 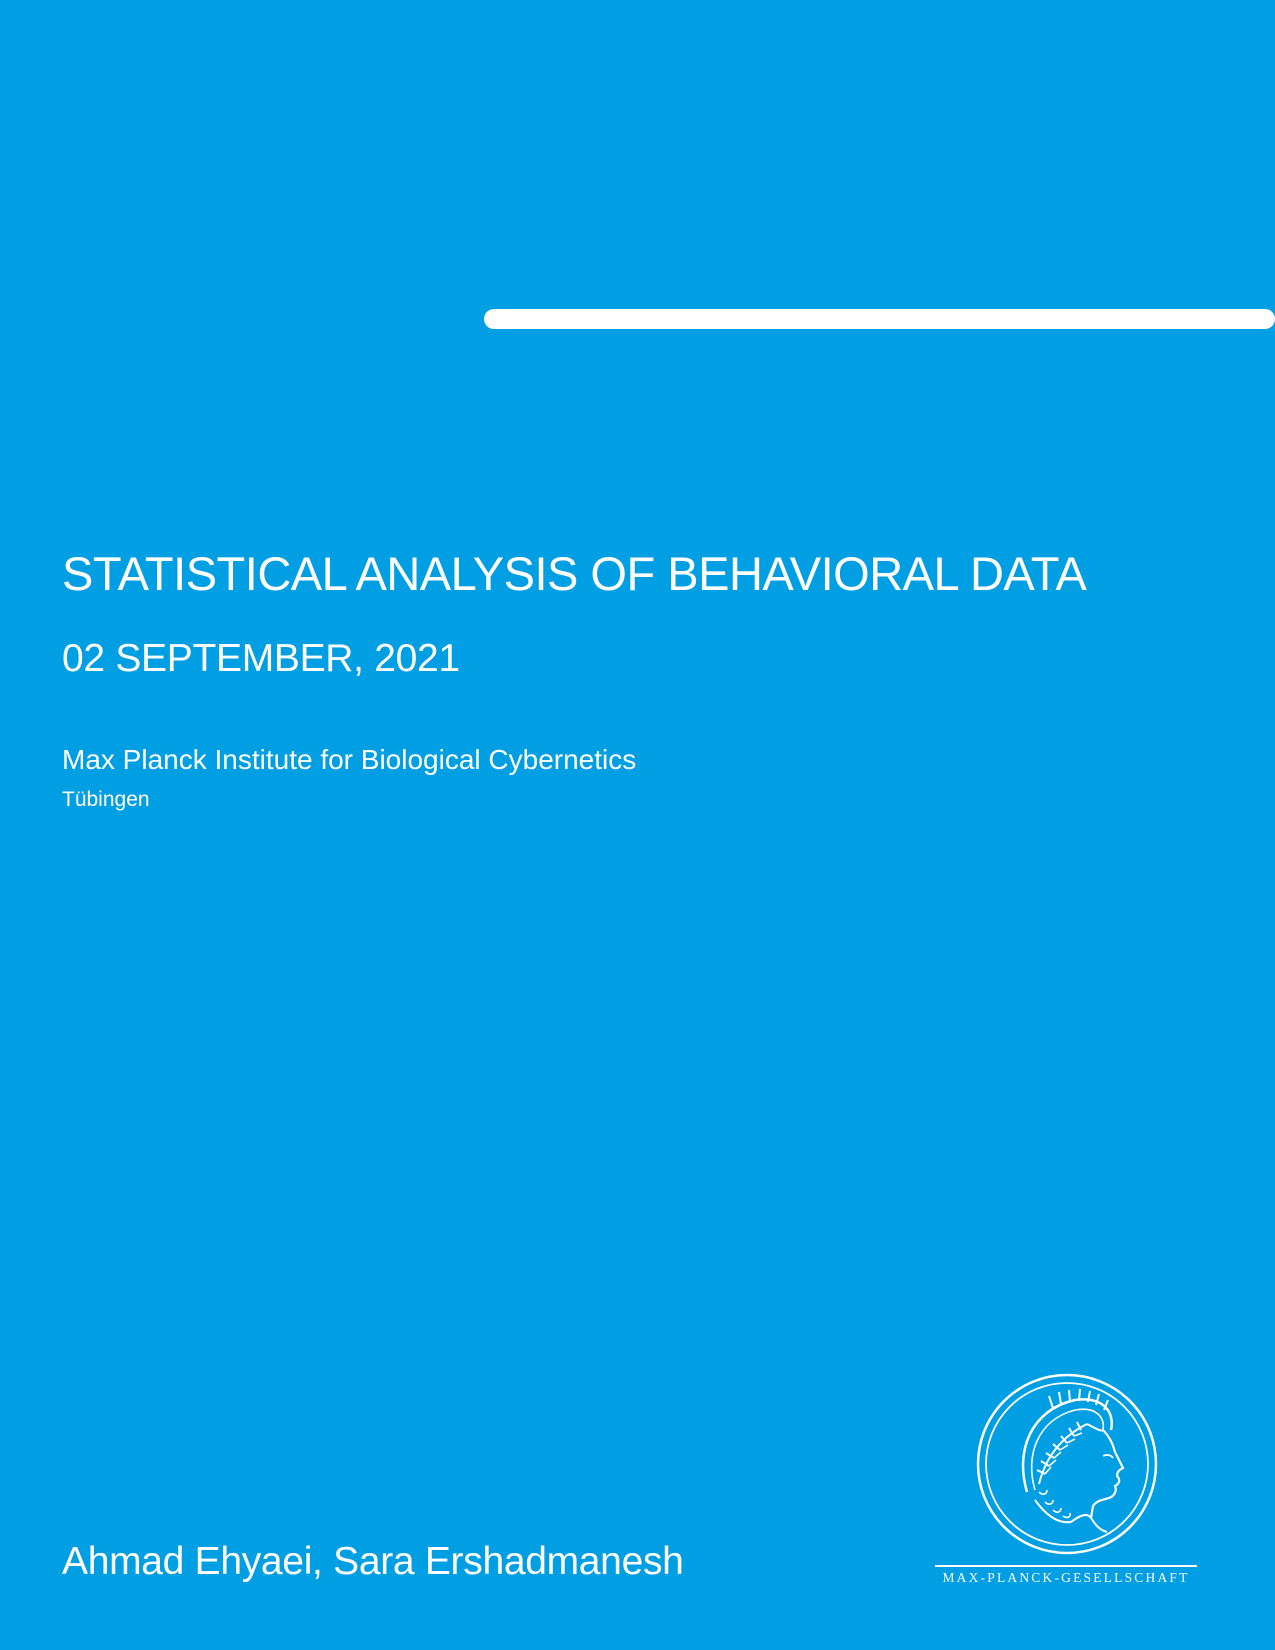 What do you see at coordinates (879, 319) in the screenshot?
I see `decorative-top-bar` at bounding box center [879, 319].